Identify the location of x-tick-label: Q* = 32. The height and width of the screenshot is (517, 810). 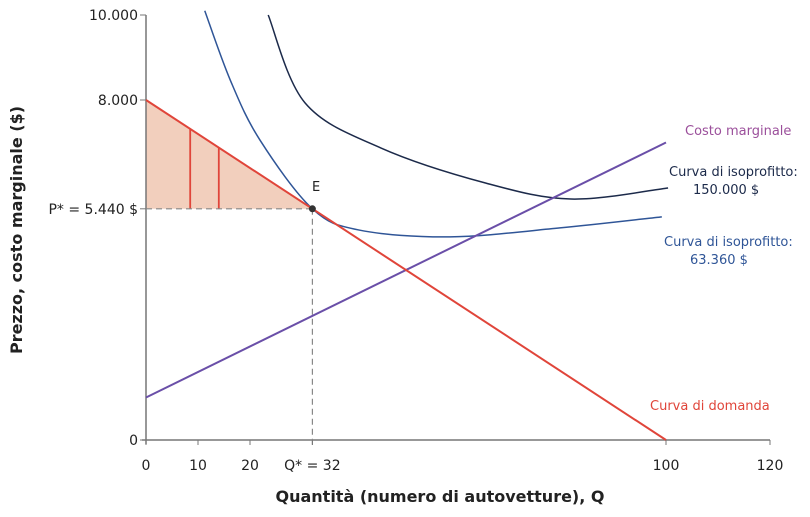
(312, 466).